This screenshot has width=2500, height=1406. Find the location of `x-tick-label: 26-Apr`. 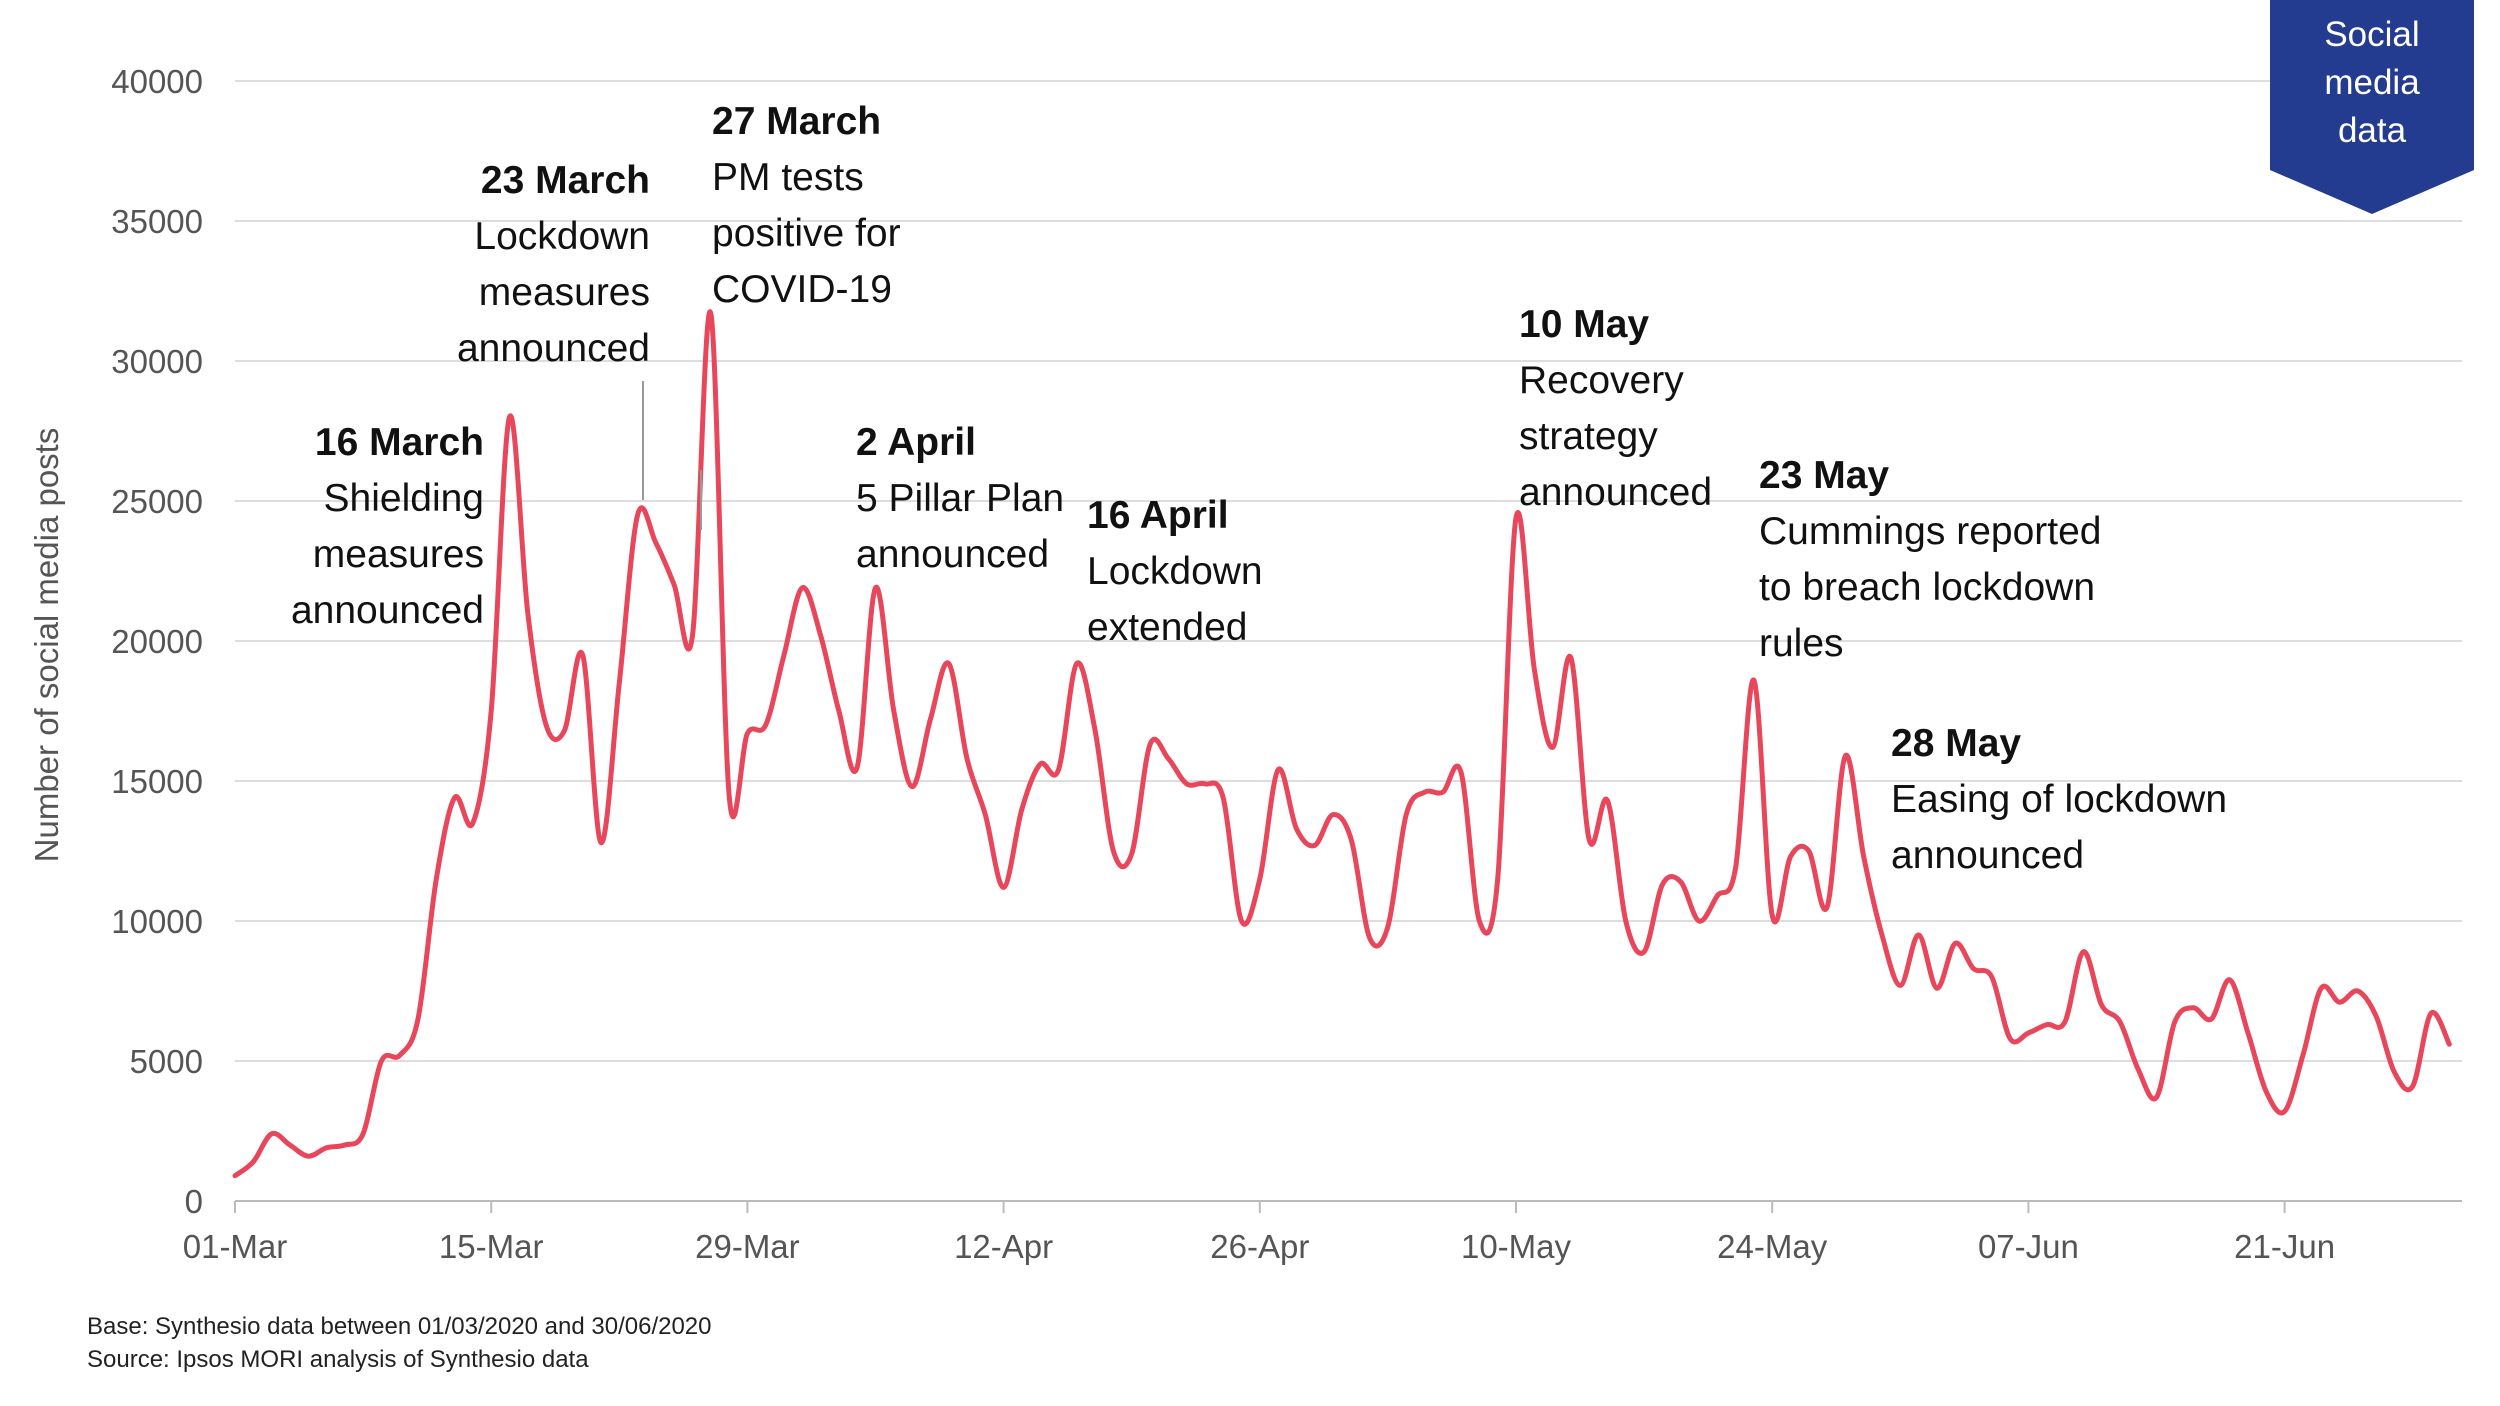

x-tick-label: 26-Apr is located at coordinates (1259, 1246).